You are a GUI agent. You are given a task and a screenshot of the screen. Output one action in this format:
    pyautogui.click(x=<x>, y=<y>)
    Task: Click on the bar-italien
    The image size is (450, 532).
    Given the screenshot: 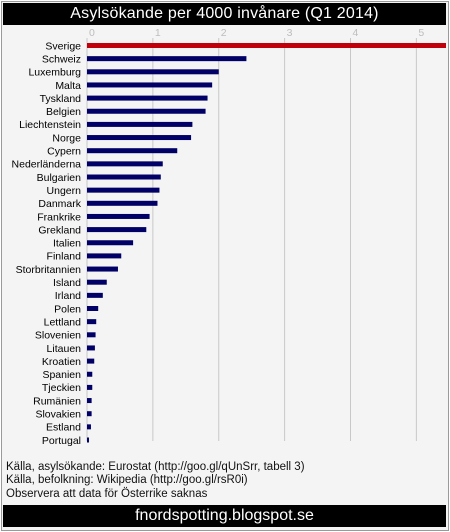 What is the action you would take?
    pyautogui.click(x=110, y=243)
    